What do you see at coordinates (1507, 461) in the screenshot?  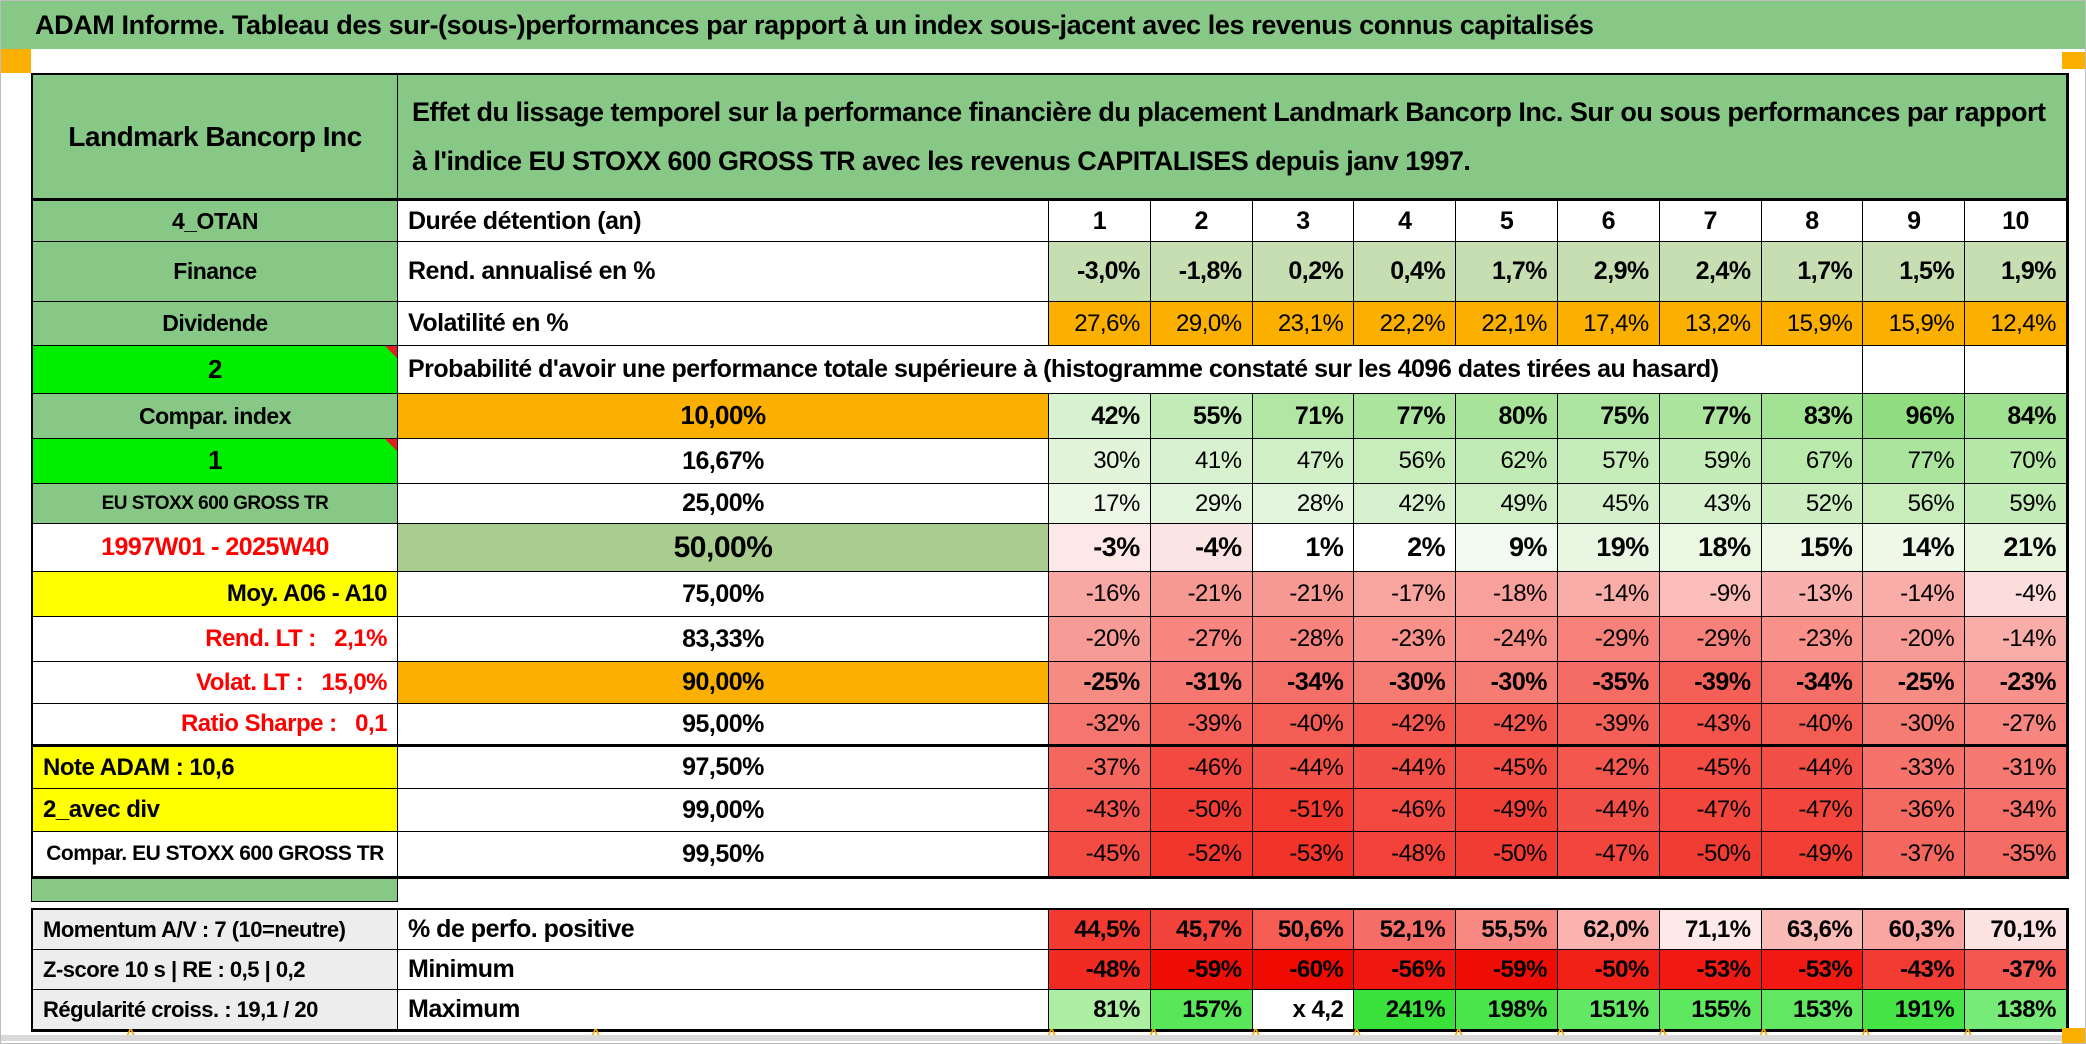 I see `val-p16-5: 62%` at bounding box center [1507, 461].